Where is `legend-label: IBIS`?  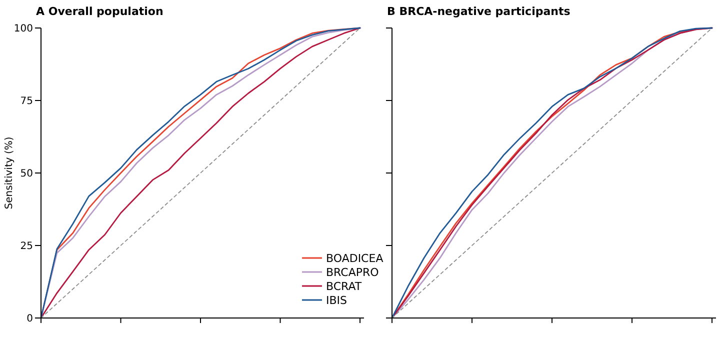 legend-label: IBIS is located at coordinates (337, 300).